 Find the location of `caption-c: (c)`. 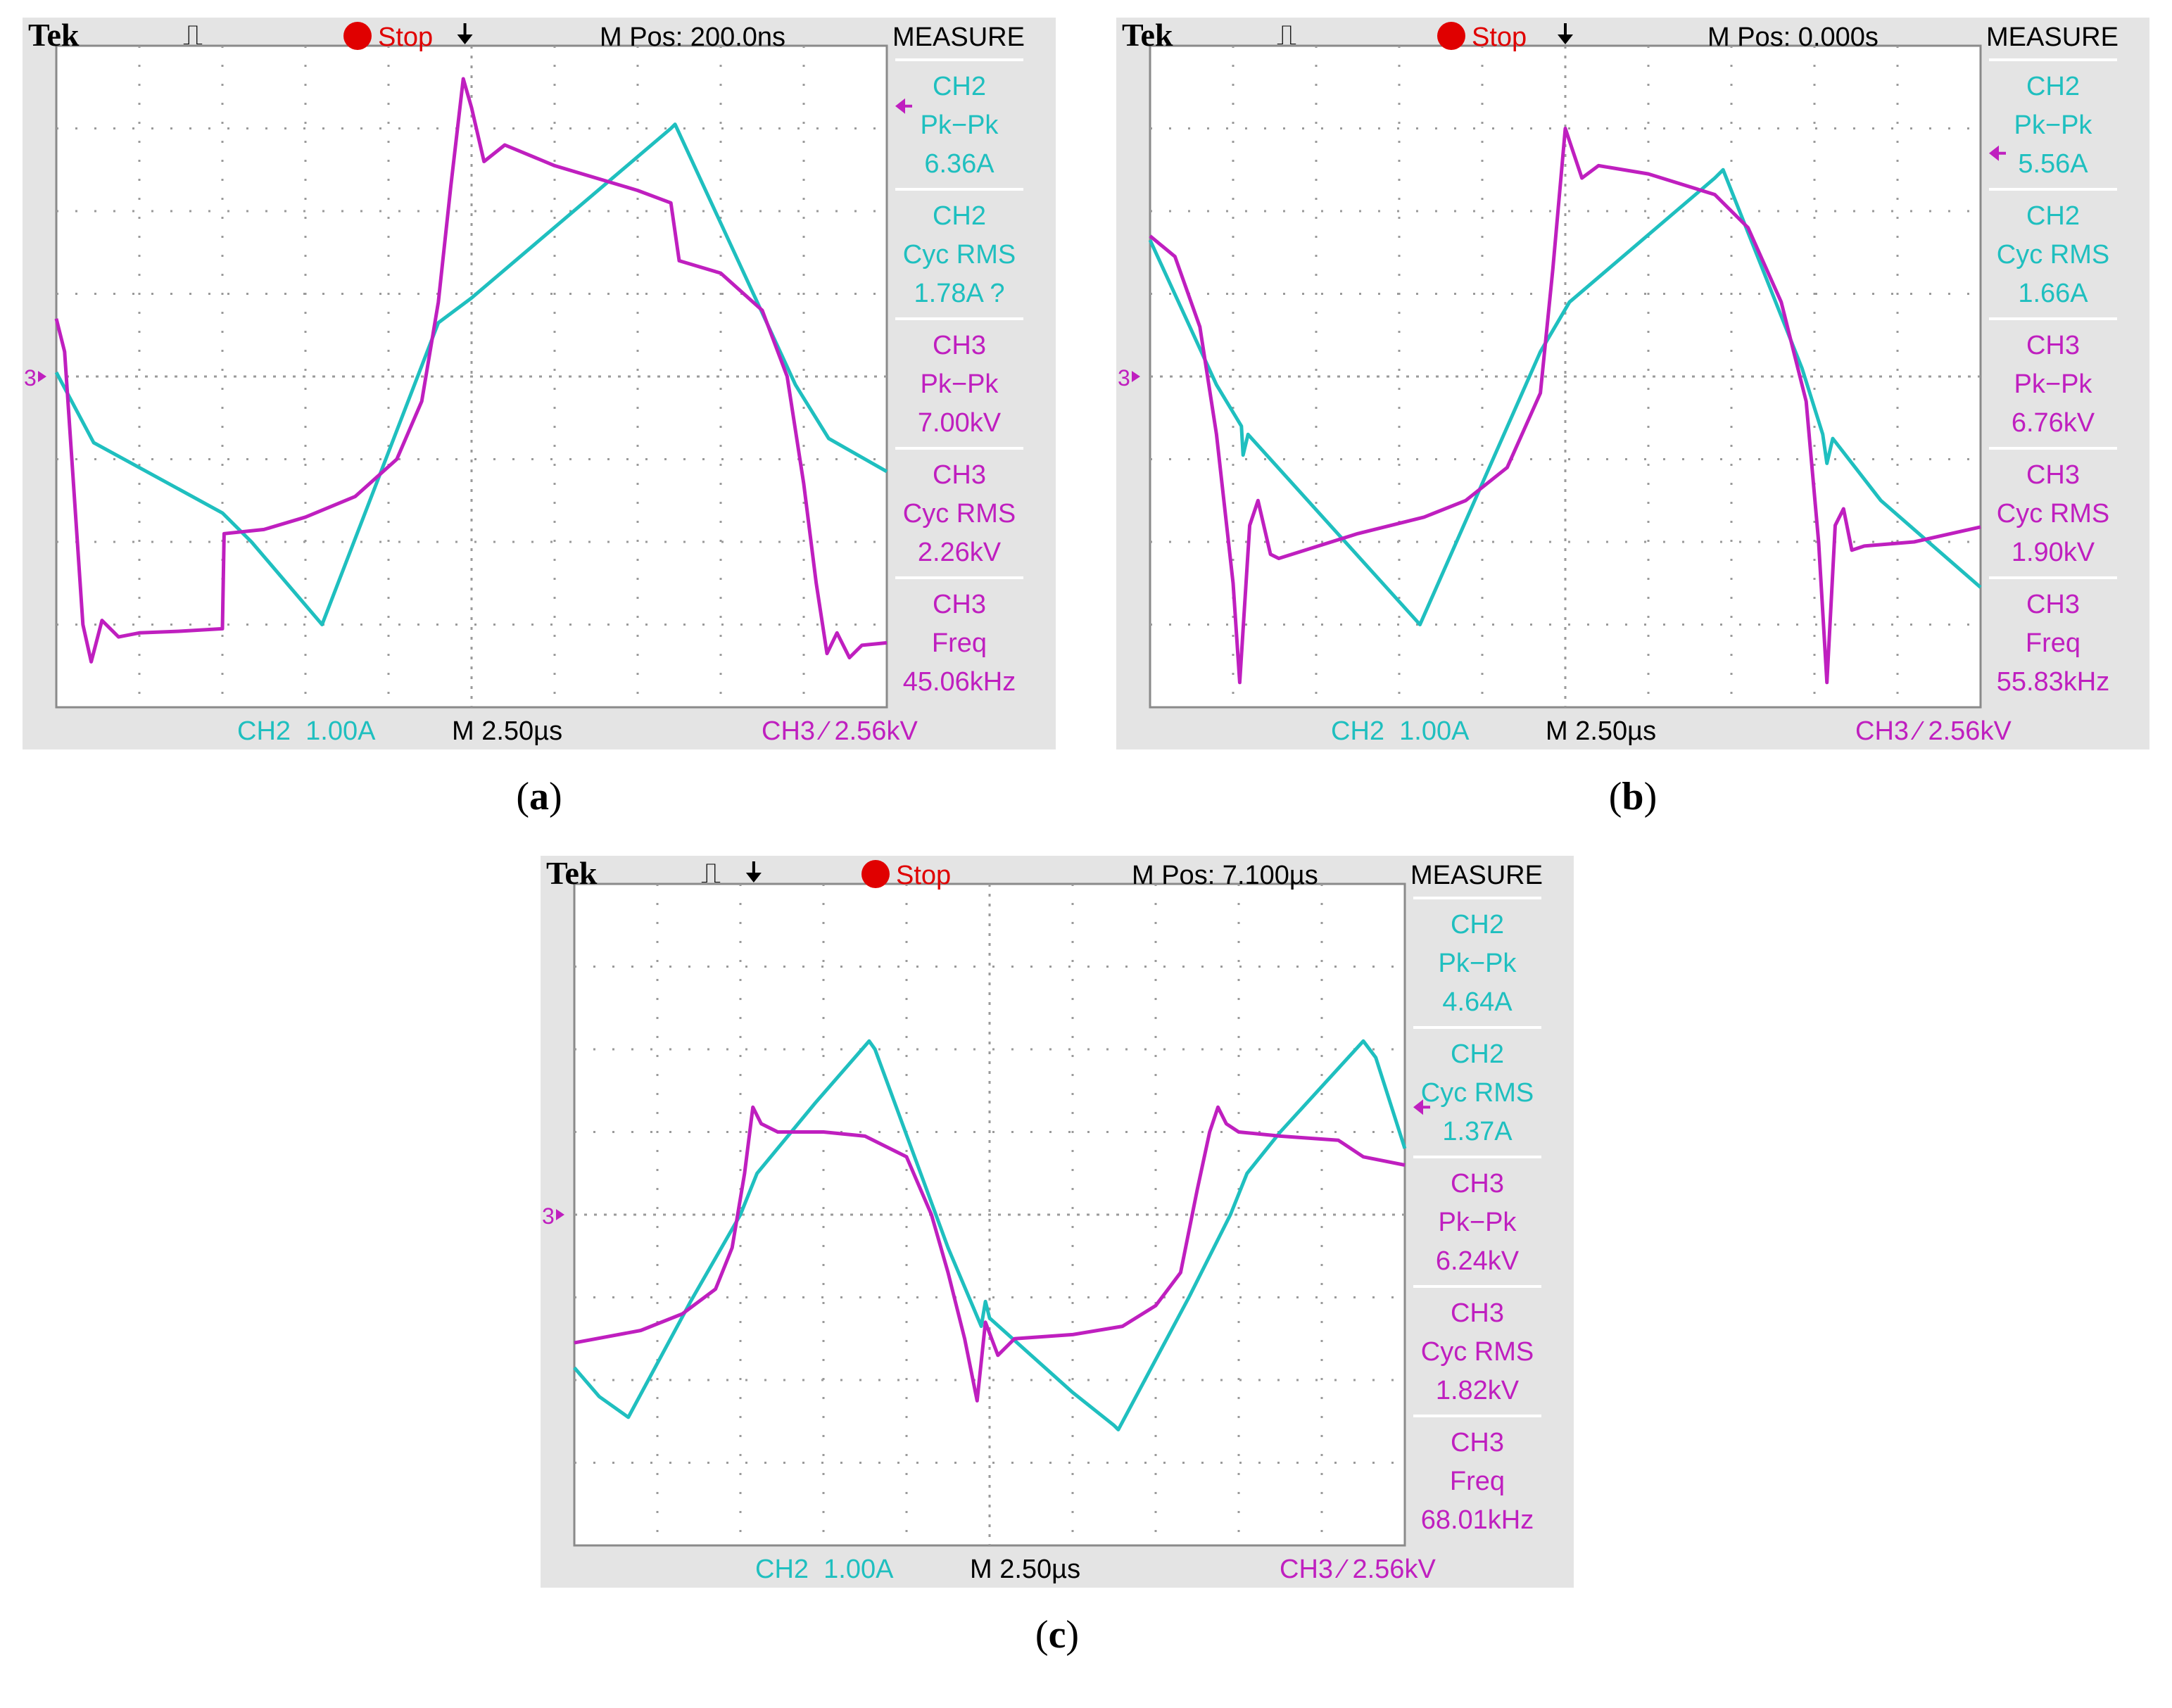

caption-c: (c) is located at coordinates (1058, 1634).